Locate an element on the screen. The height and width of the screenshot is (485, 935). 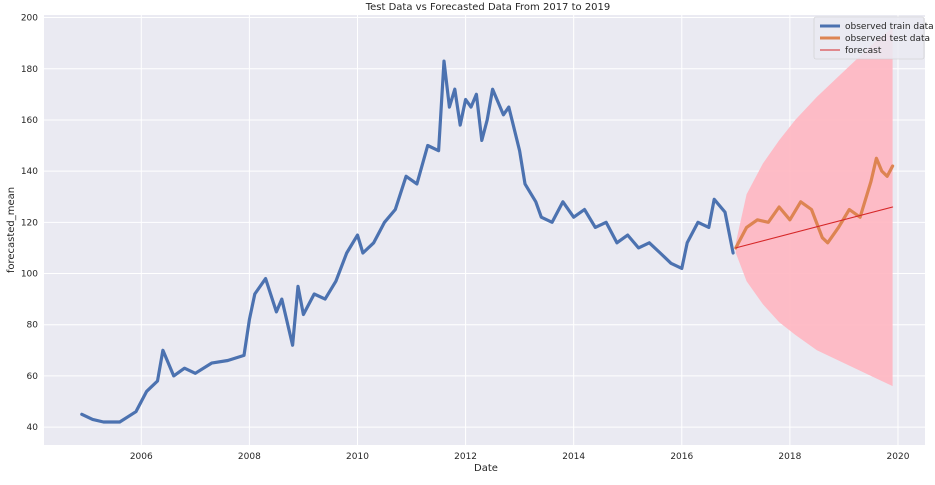
y-axis-label: forecasted_mean is located at coordinates (11, 230).